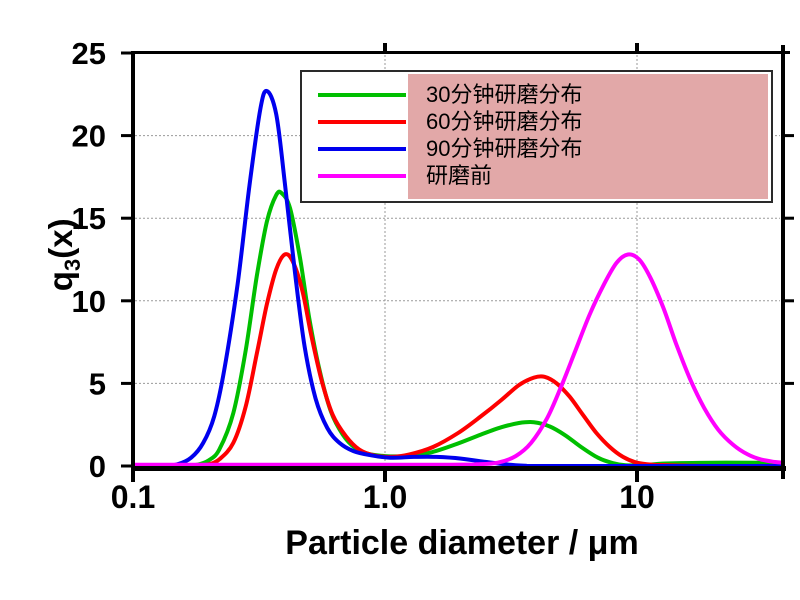 This screenshot has width=800, height=600. What do you see at coordinates (504, 121) in the screenshot?
I see `legend-label-60min: 60分钟研磨分布` at bounding box center [504, 121].